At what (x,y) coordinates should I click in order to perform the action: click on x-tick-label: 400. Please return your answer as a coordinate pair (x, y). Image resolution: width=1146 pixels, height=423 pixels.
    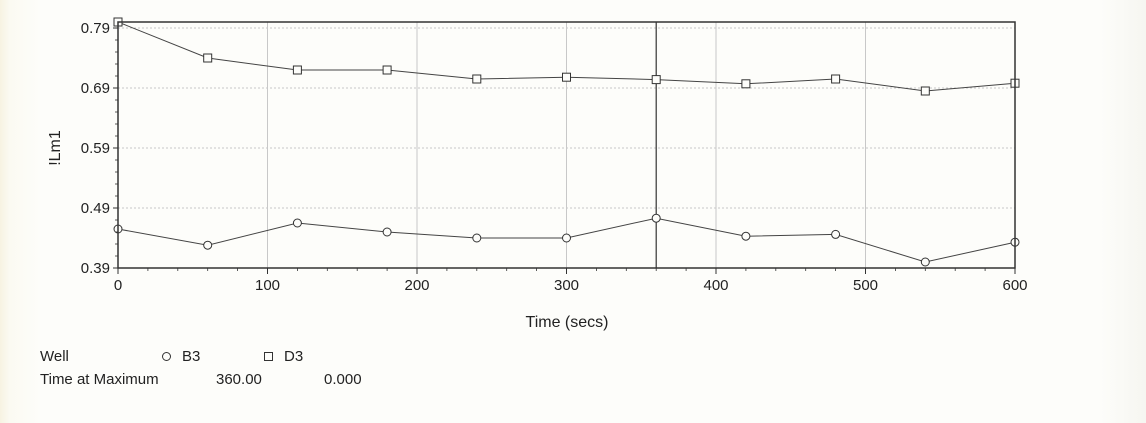
    Looking at the image, I should click on (715, 285).